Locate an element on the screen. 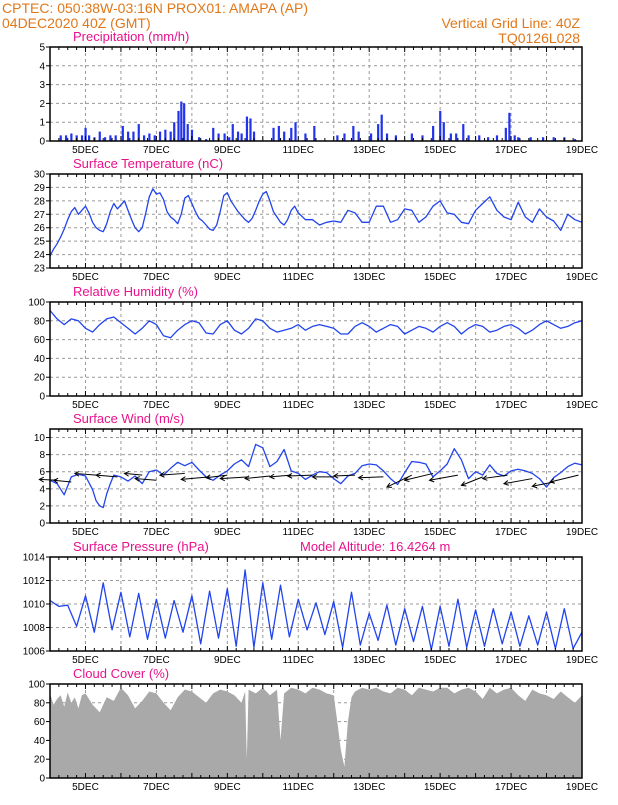 This screenshot has height=805, width=618. y-tick-label: 28 is located at coordinates (40, 201).